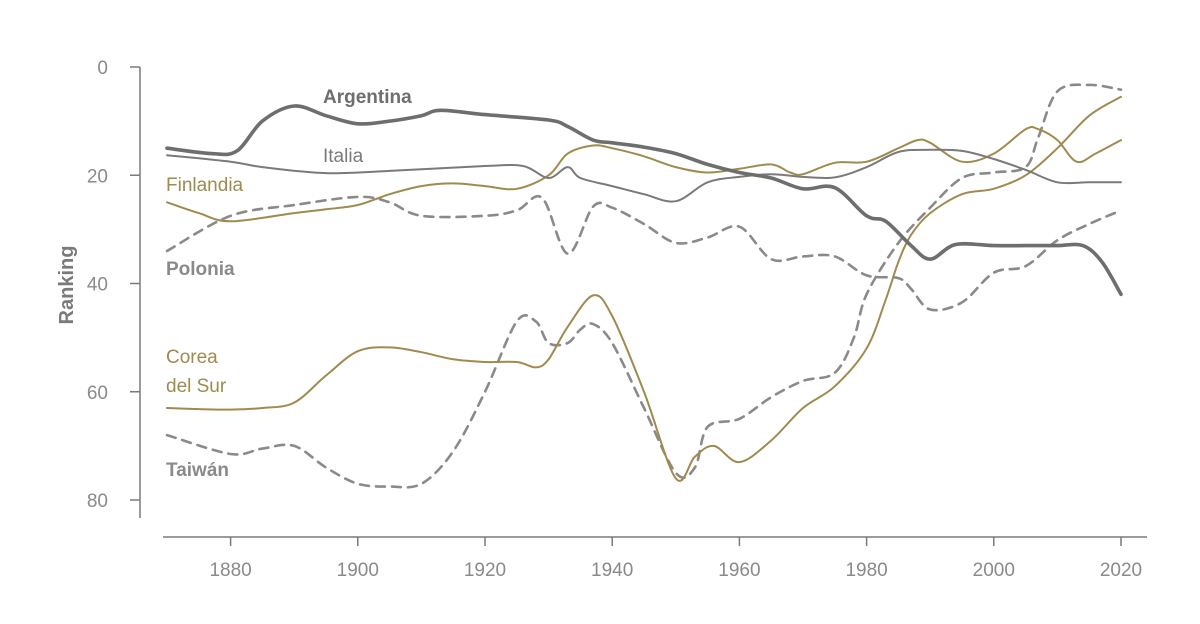  Describe the element at coordinates (196, 386) in the screenshot. I see `series-label-corea-del-sur: del Sur` at that location.